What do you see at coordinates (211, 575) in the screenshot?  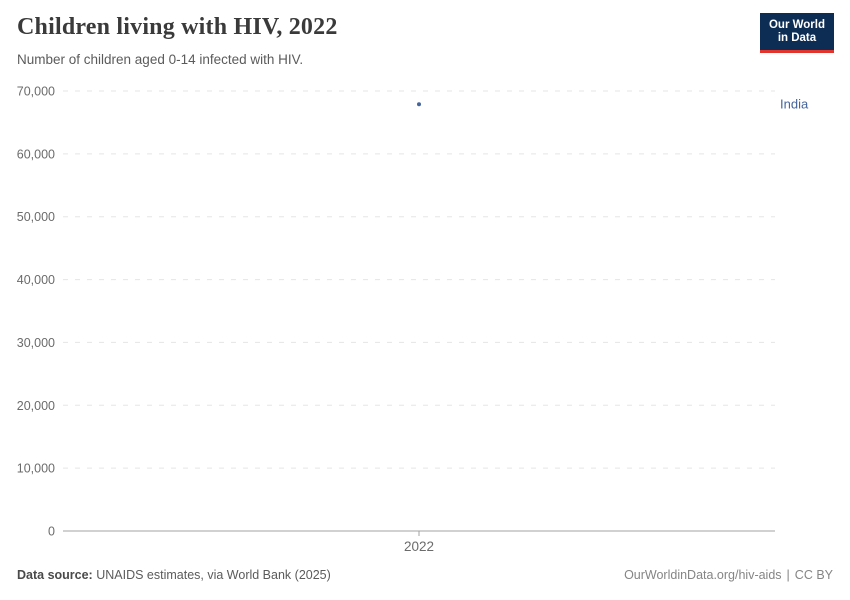 I see `data-source-text: UNAIDS estimates, via World Bank (2025)` at bounding box center [211, 575].